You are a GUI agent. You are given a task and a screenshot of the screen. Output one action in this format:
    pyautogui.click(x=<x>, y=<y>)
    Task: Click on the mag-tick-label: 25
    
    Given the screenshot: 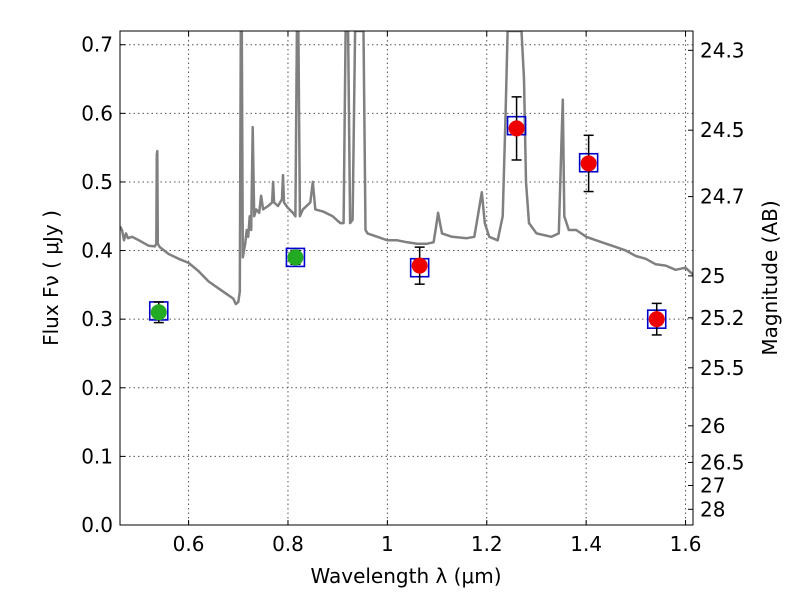 What is the action you would take?
    pyautogui.click(x=712, y=276)
    